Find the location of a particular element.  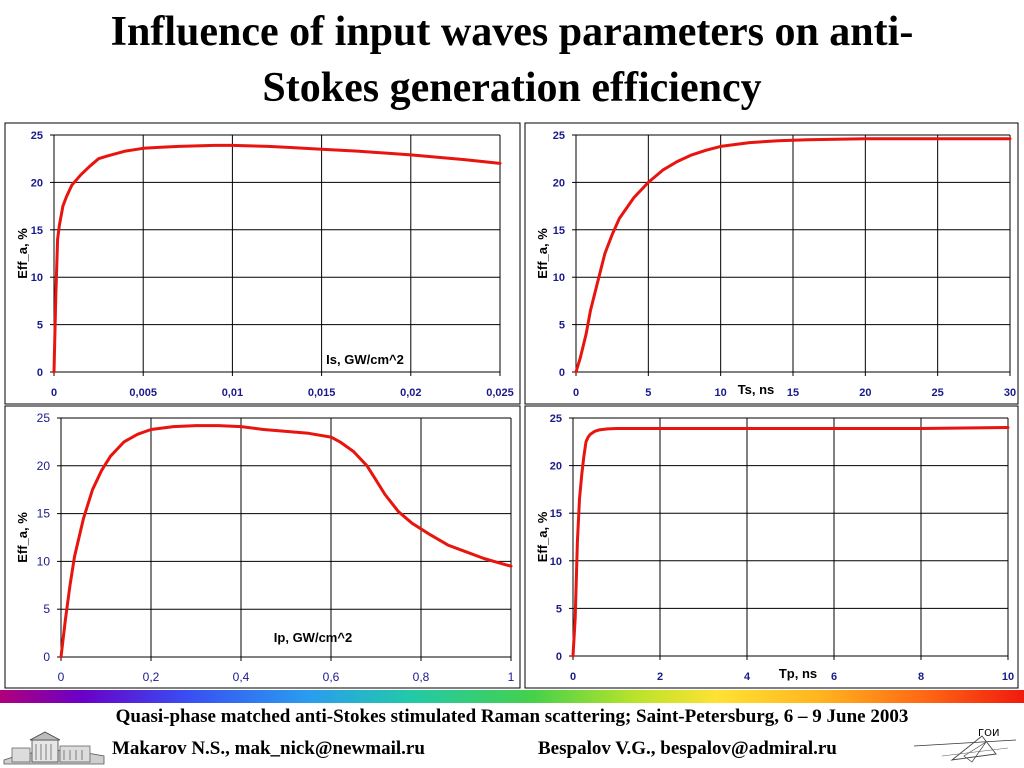

x-tick-label: 25 is located at coordinates (938, 393).